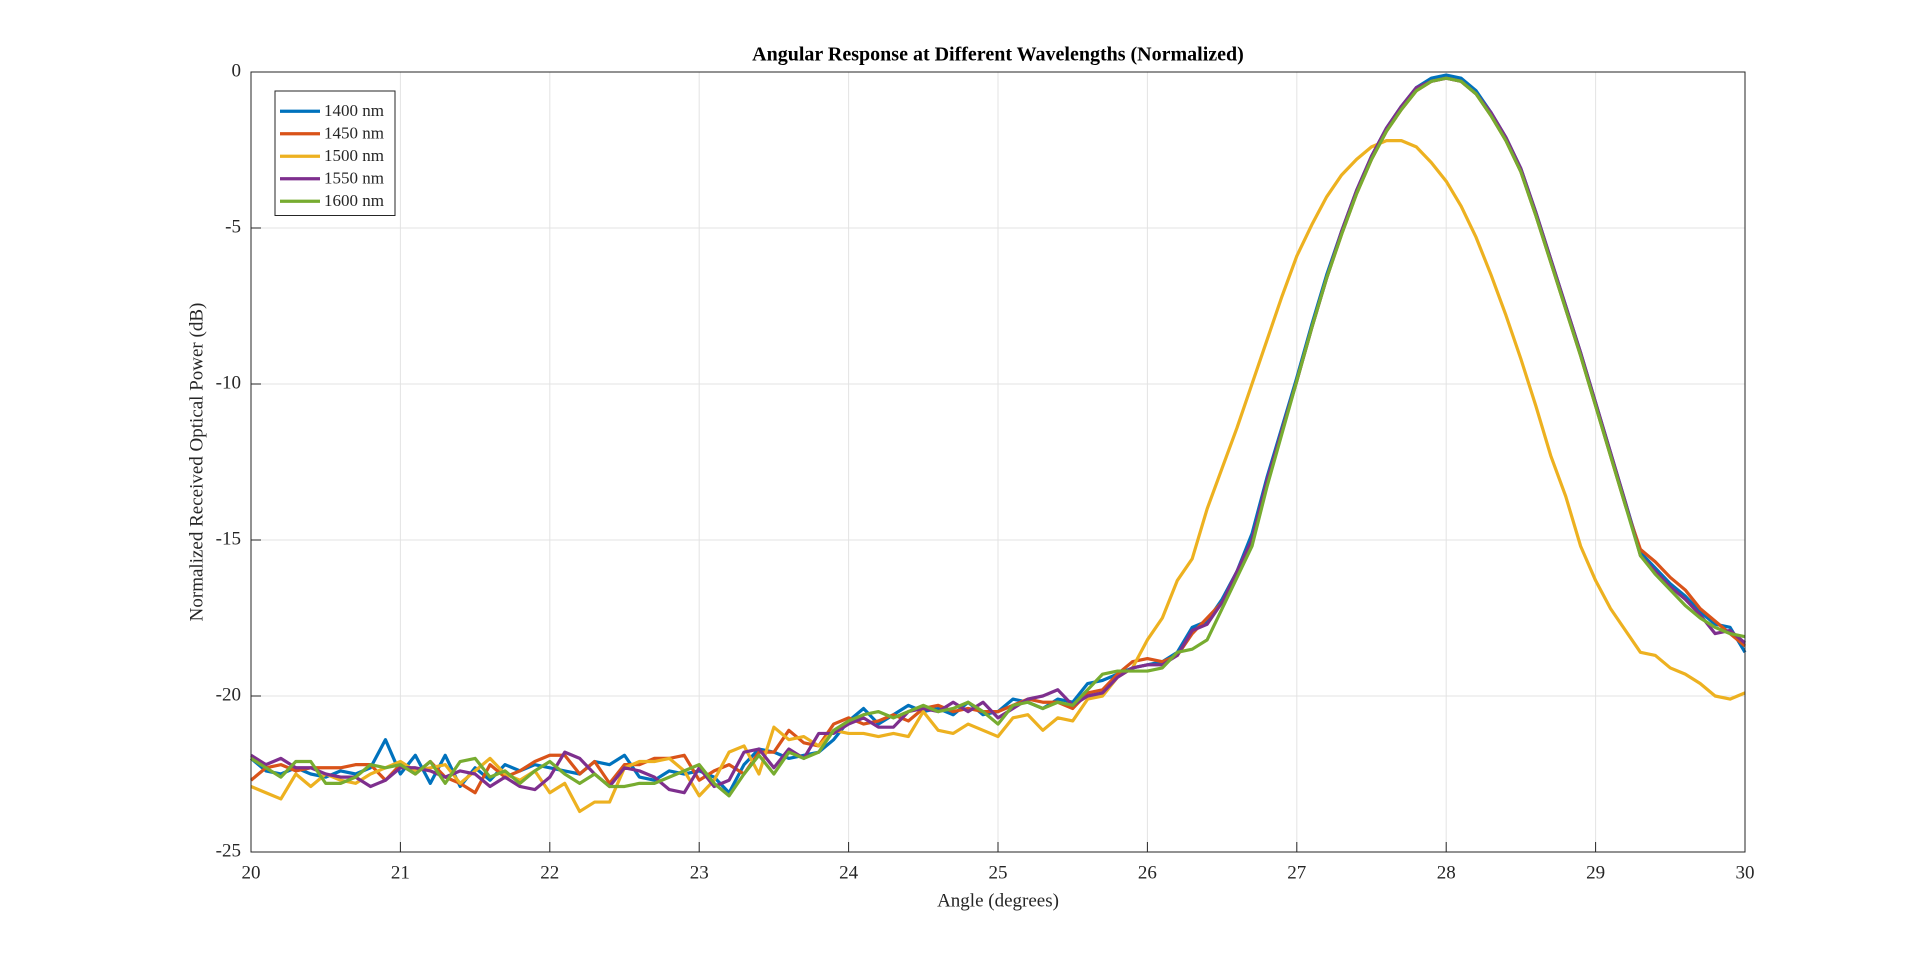 This screenshot has height=955, width=1920. I want to click on x-tick-label: 23, so click(699, 872).